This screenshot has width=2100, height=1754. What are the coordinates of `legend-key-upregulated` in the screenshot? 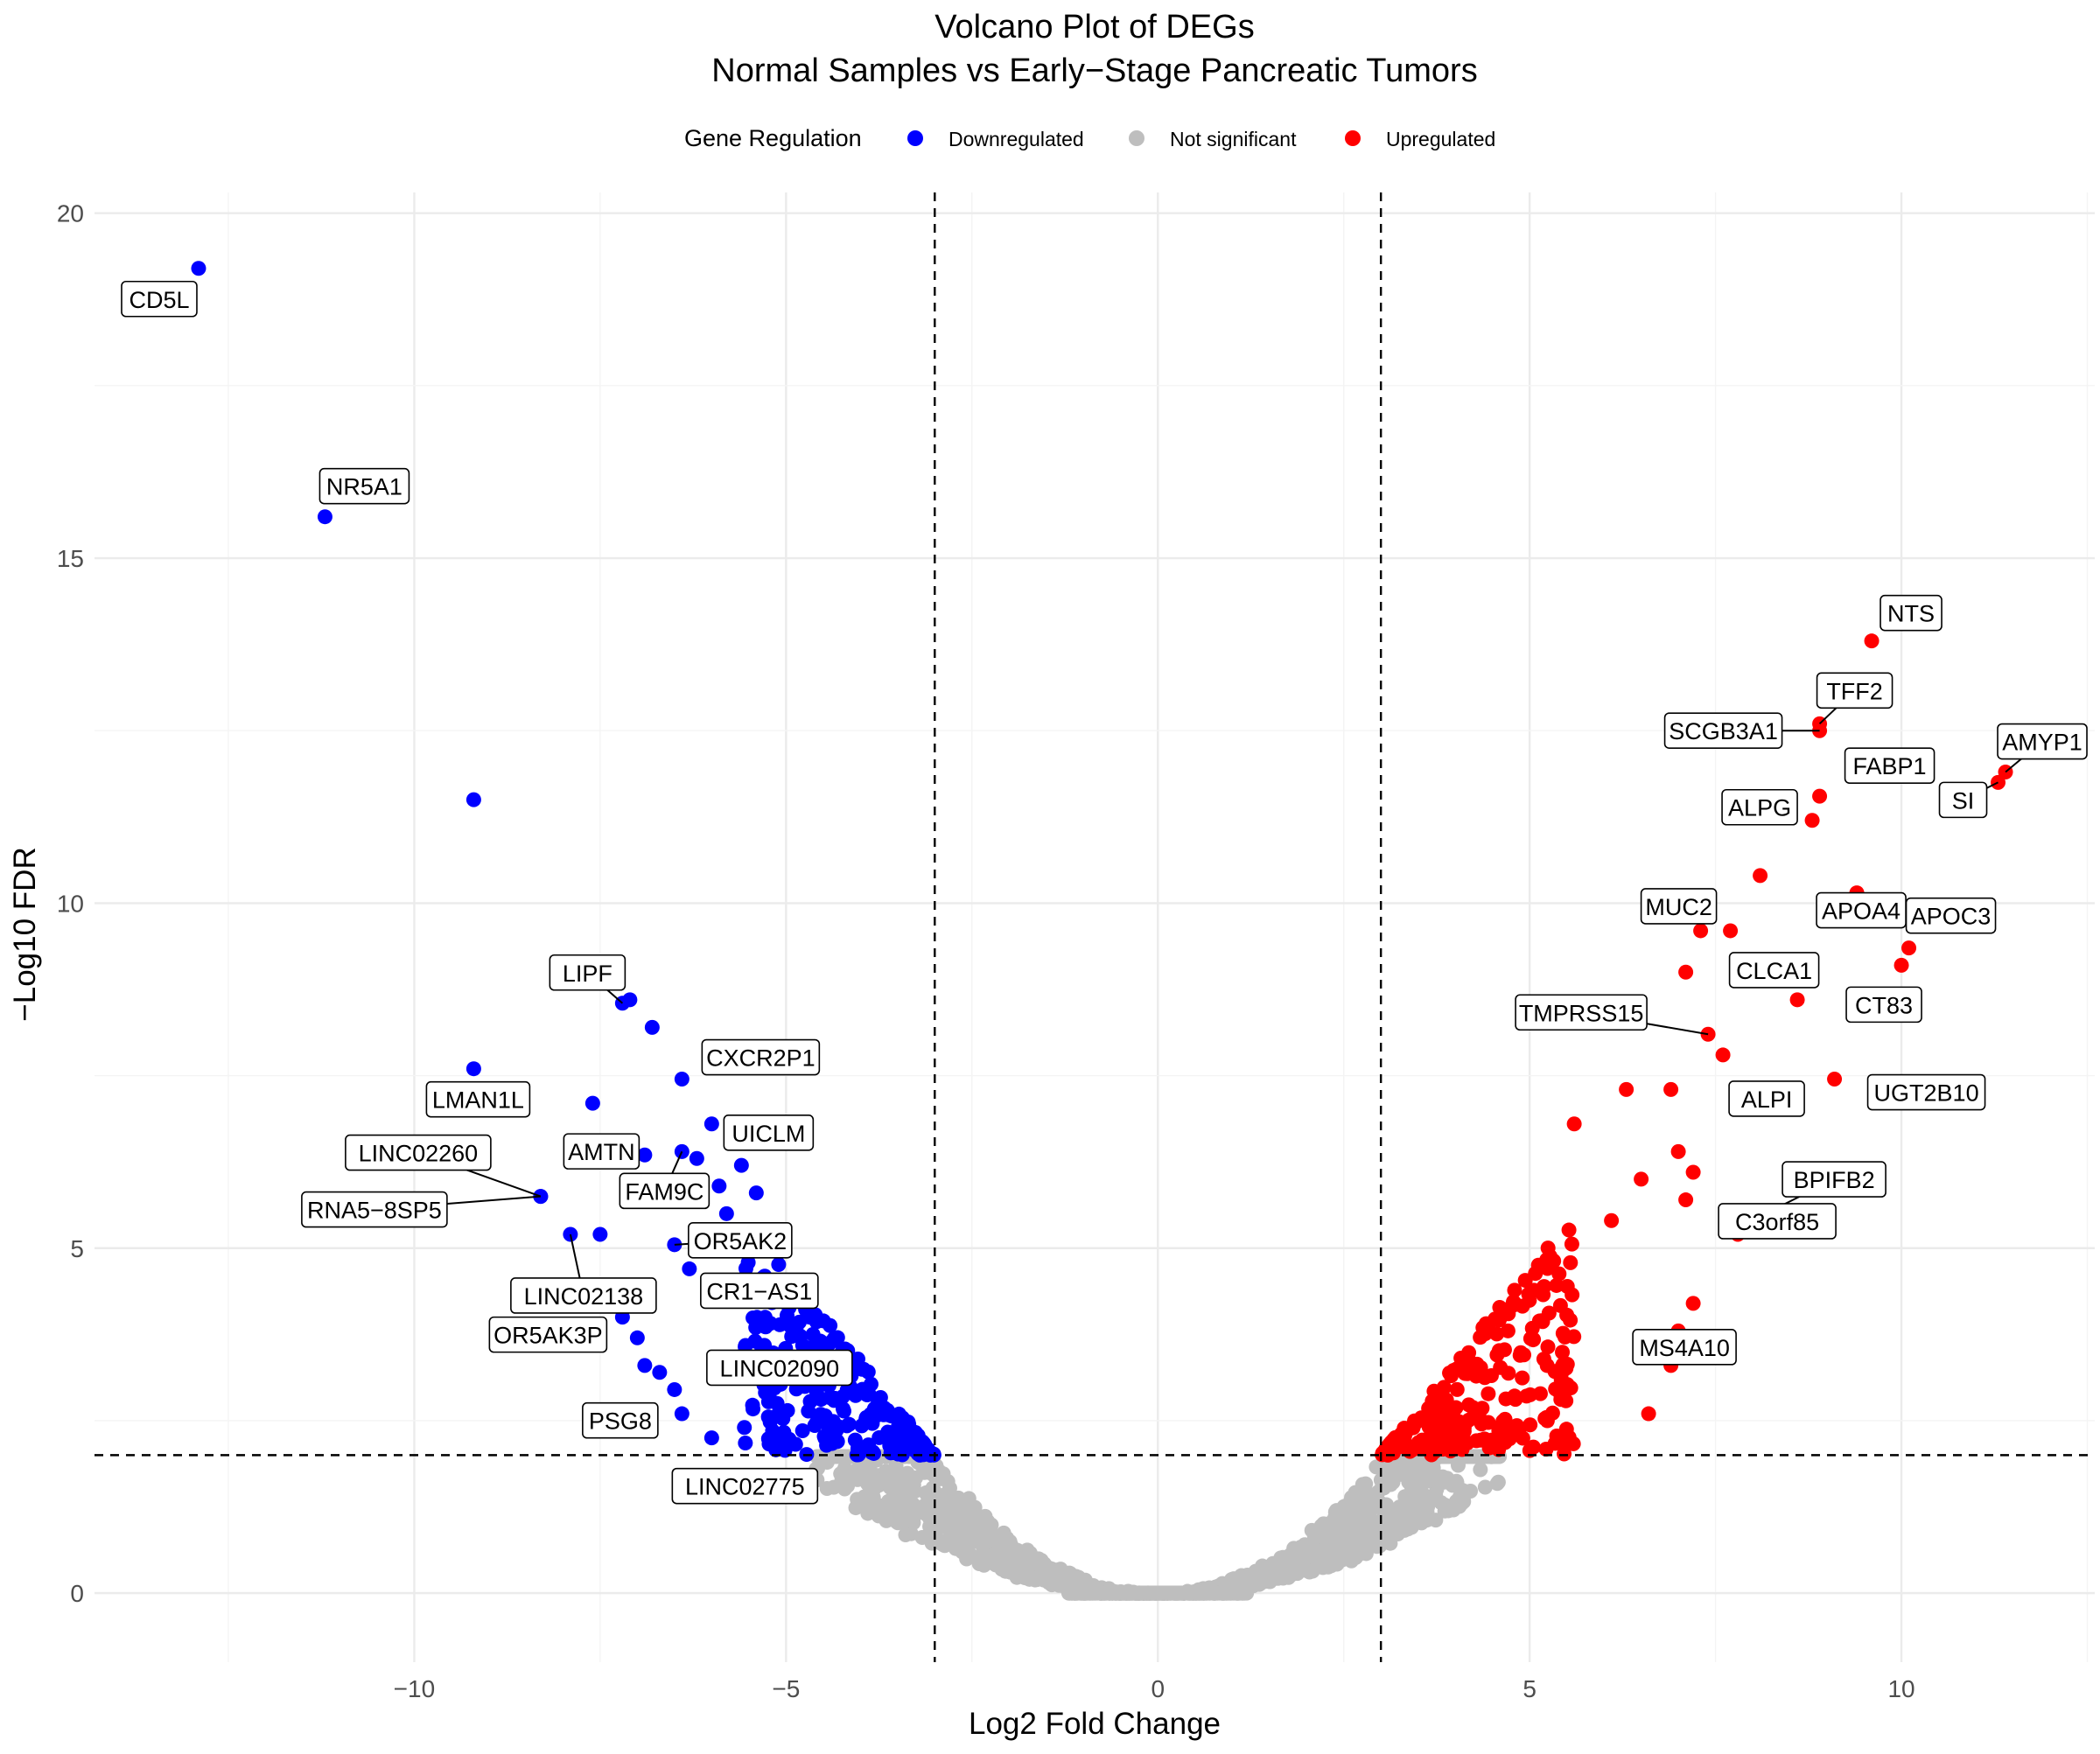 It's located at (1353, 138).